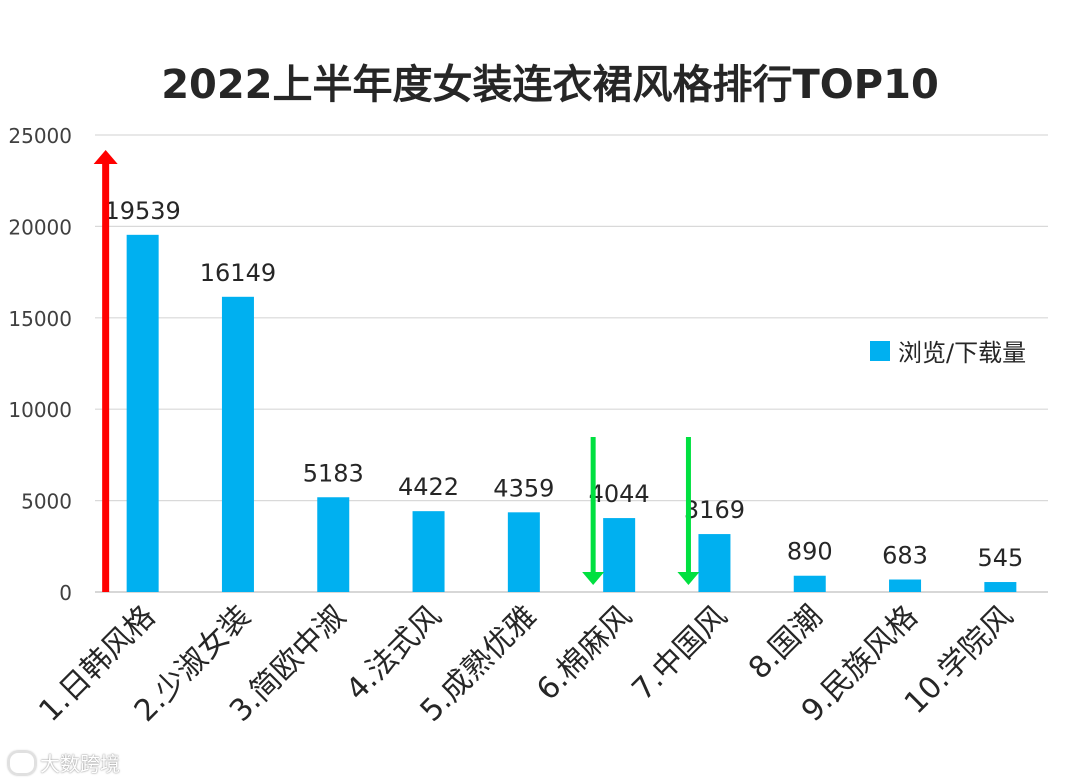 The height and width of the screenshot is (781, 1080). What do you see at coordinates (142, 211) in the screenshot?
I see `data-label: 19539` at bounding box center [142, 211].